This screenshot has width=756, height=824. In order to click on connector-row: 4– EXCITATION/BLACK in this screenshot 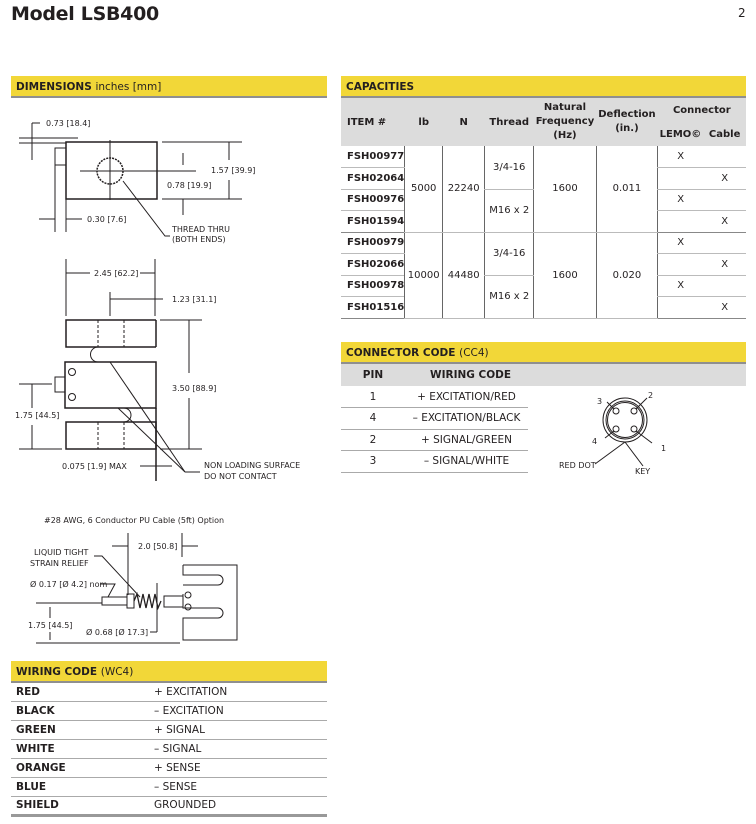, I will do `click(434, 418)`.